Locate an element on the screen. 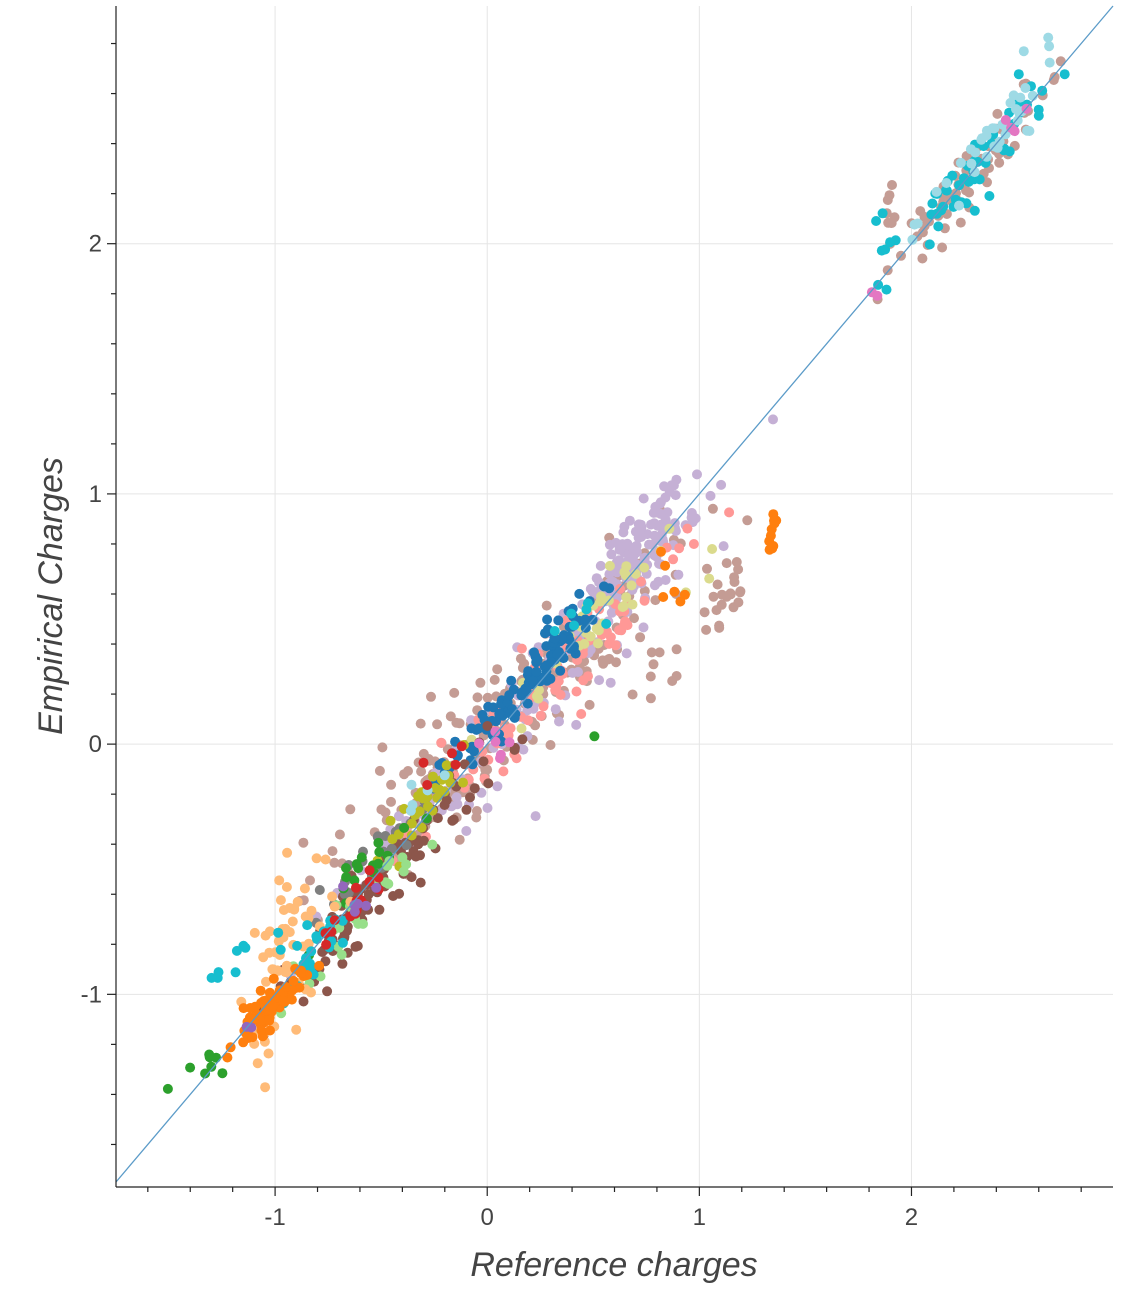 Image resolution: width=1126 pixels, height=1295 pixels. x-tick-label: 1 is located at coordinates (699, 1217).